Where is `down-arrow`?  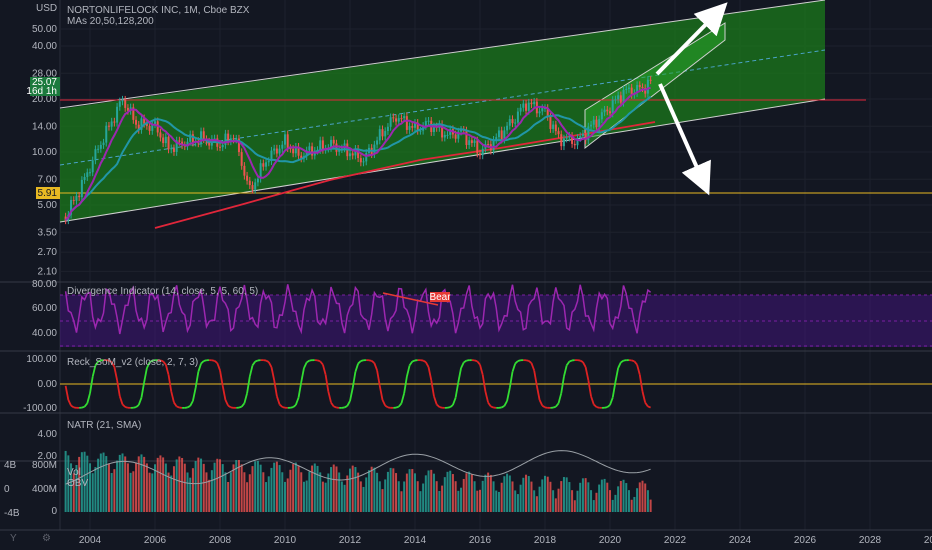
down-arrow is located at coordinates (684, 139).